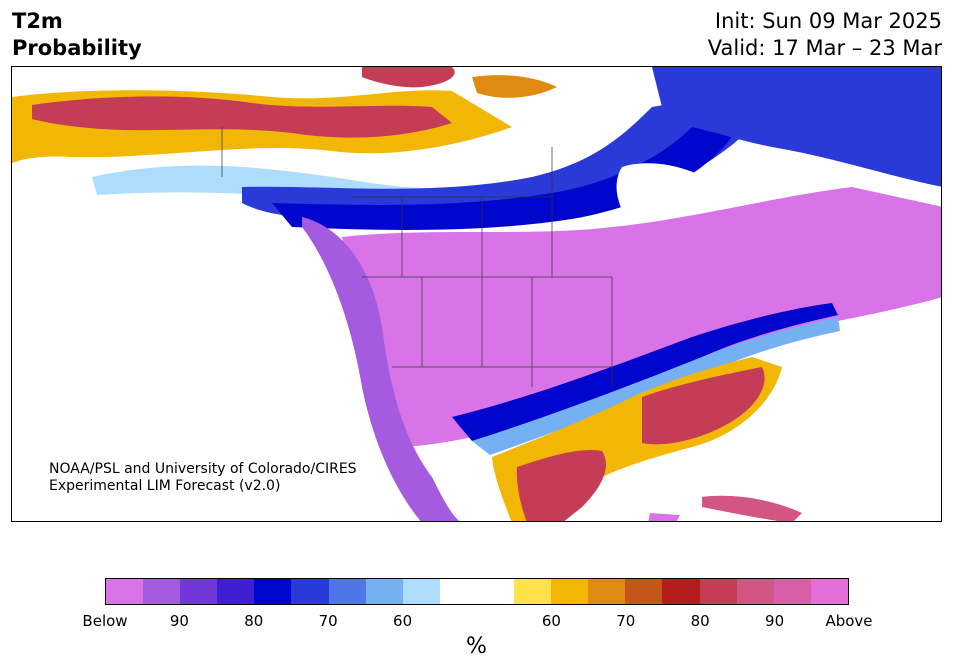 The height and width of the screenshot is (671, 954). I want to click on init-date: Init: Sun 09 Mar 2025, so click(828, 21).